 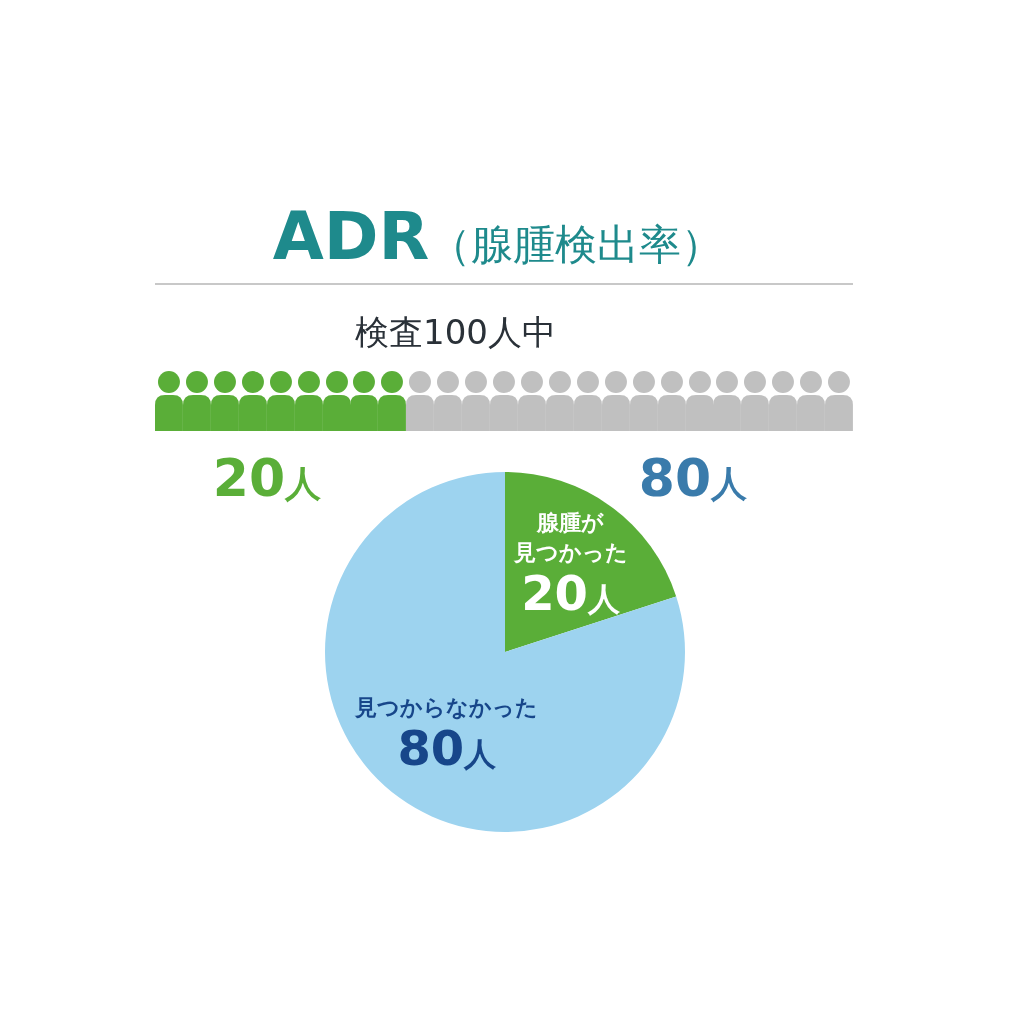 What do you see at coordinates (570, 537) in the screenshot?
I see `slice-label: 腺腫が見つかった` at bounding box center [570, 537].